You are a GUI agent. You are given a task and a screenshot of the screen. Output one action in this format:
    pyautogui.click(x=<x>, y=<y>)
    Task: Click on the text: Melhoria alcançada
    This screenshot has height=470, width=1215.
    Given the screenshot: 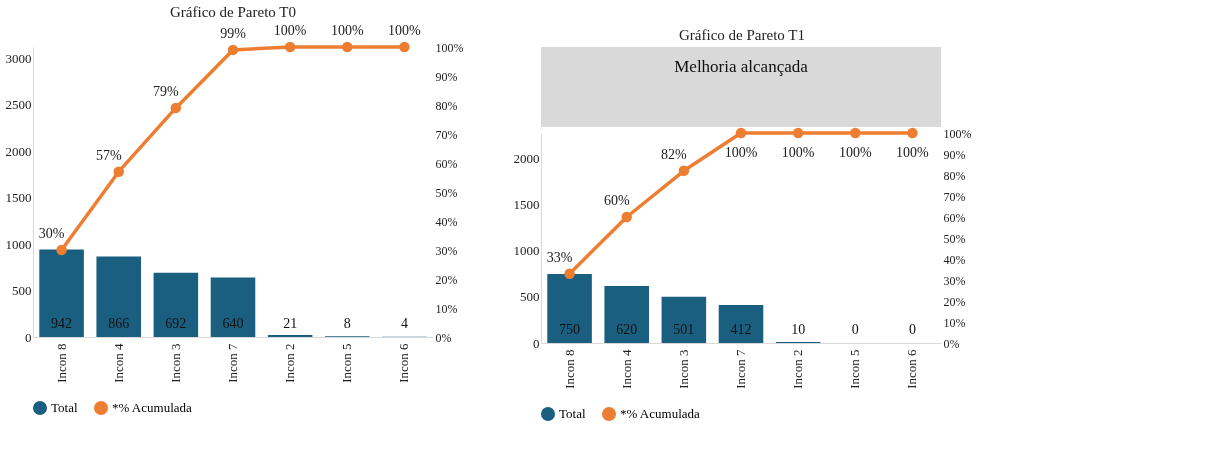 What is the action you would take?
    pyautogui.click(x=741, y=66)
    